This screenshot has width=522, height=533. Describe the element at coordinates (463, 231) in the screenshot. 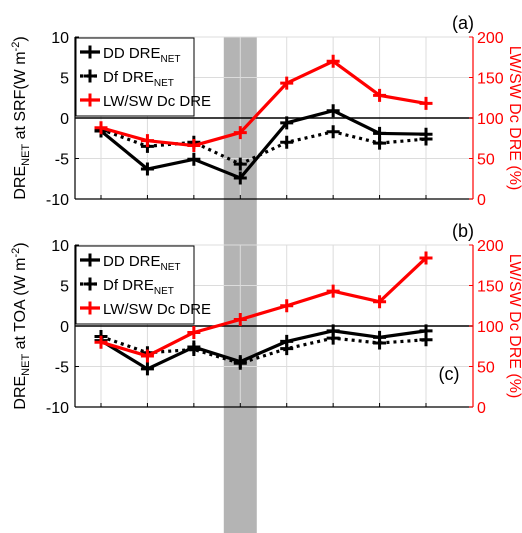

I see `panel-label: (b)` at that location.